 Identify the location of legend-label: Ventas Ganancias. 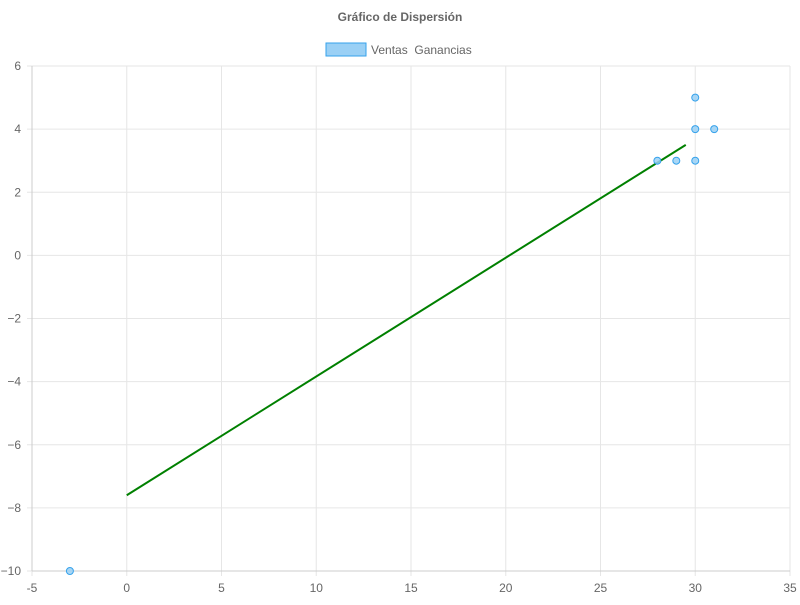
(421, 50).